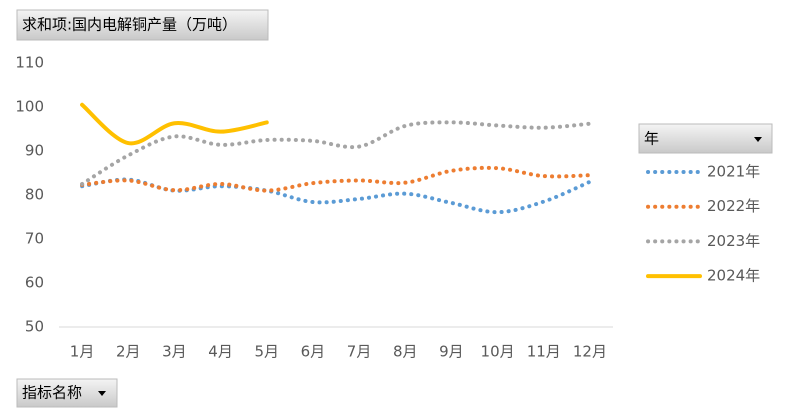 Image resolution: width=788 pixels, height=420 pixels. What do you see at coordinates (705, 138) in the screenshot?
I see `legend-field-button: 年` at bounding box center [705, 138].